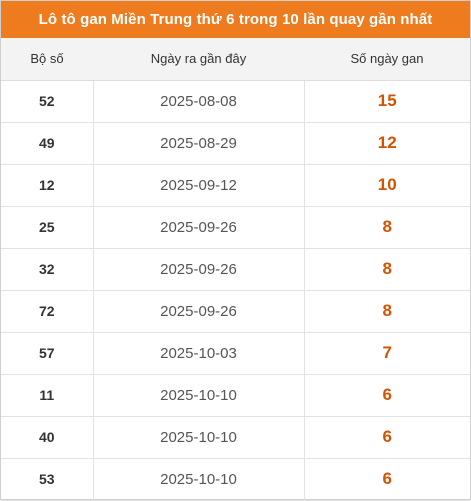 The width and height of the screenshot is (471, 501). I want to click on cell-days: 10, so click(387, 185).